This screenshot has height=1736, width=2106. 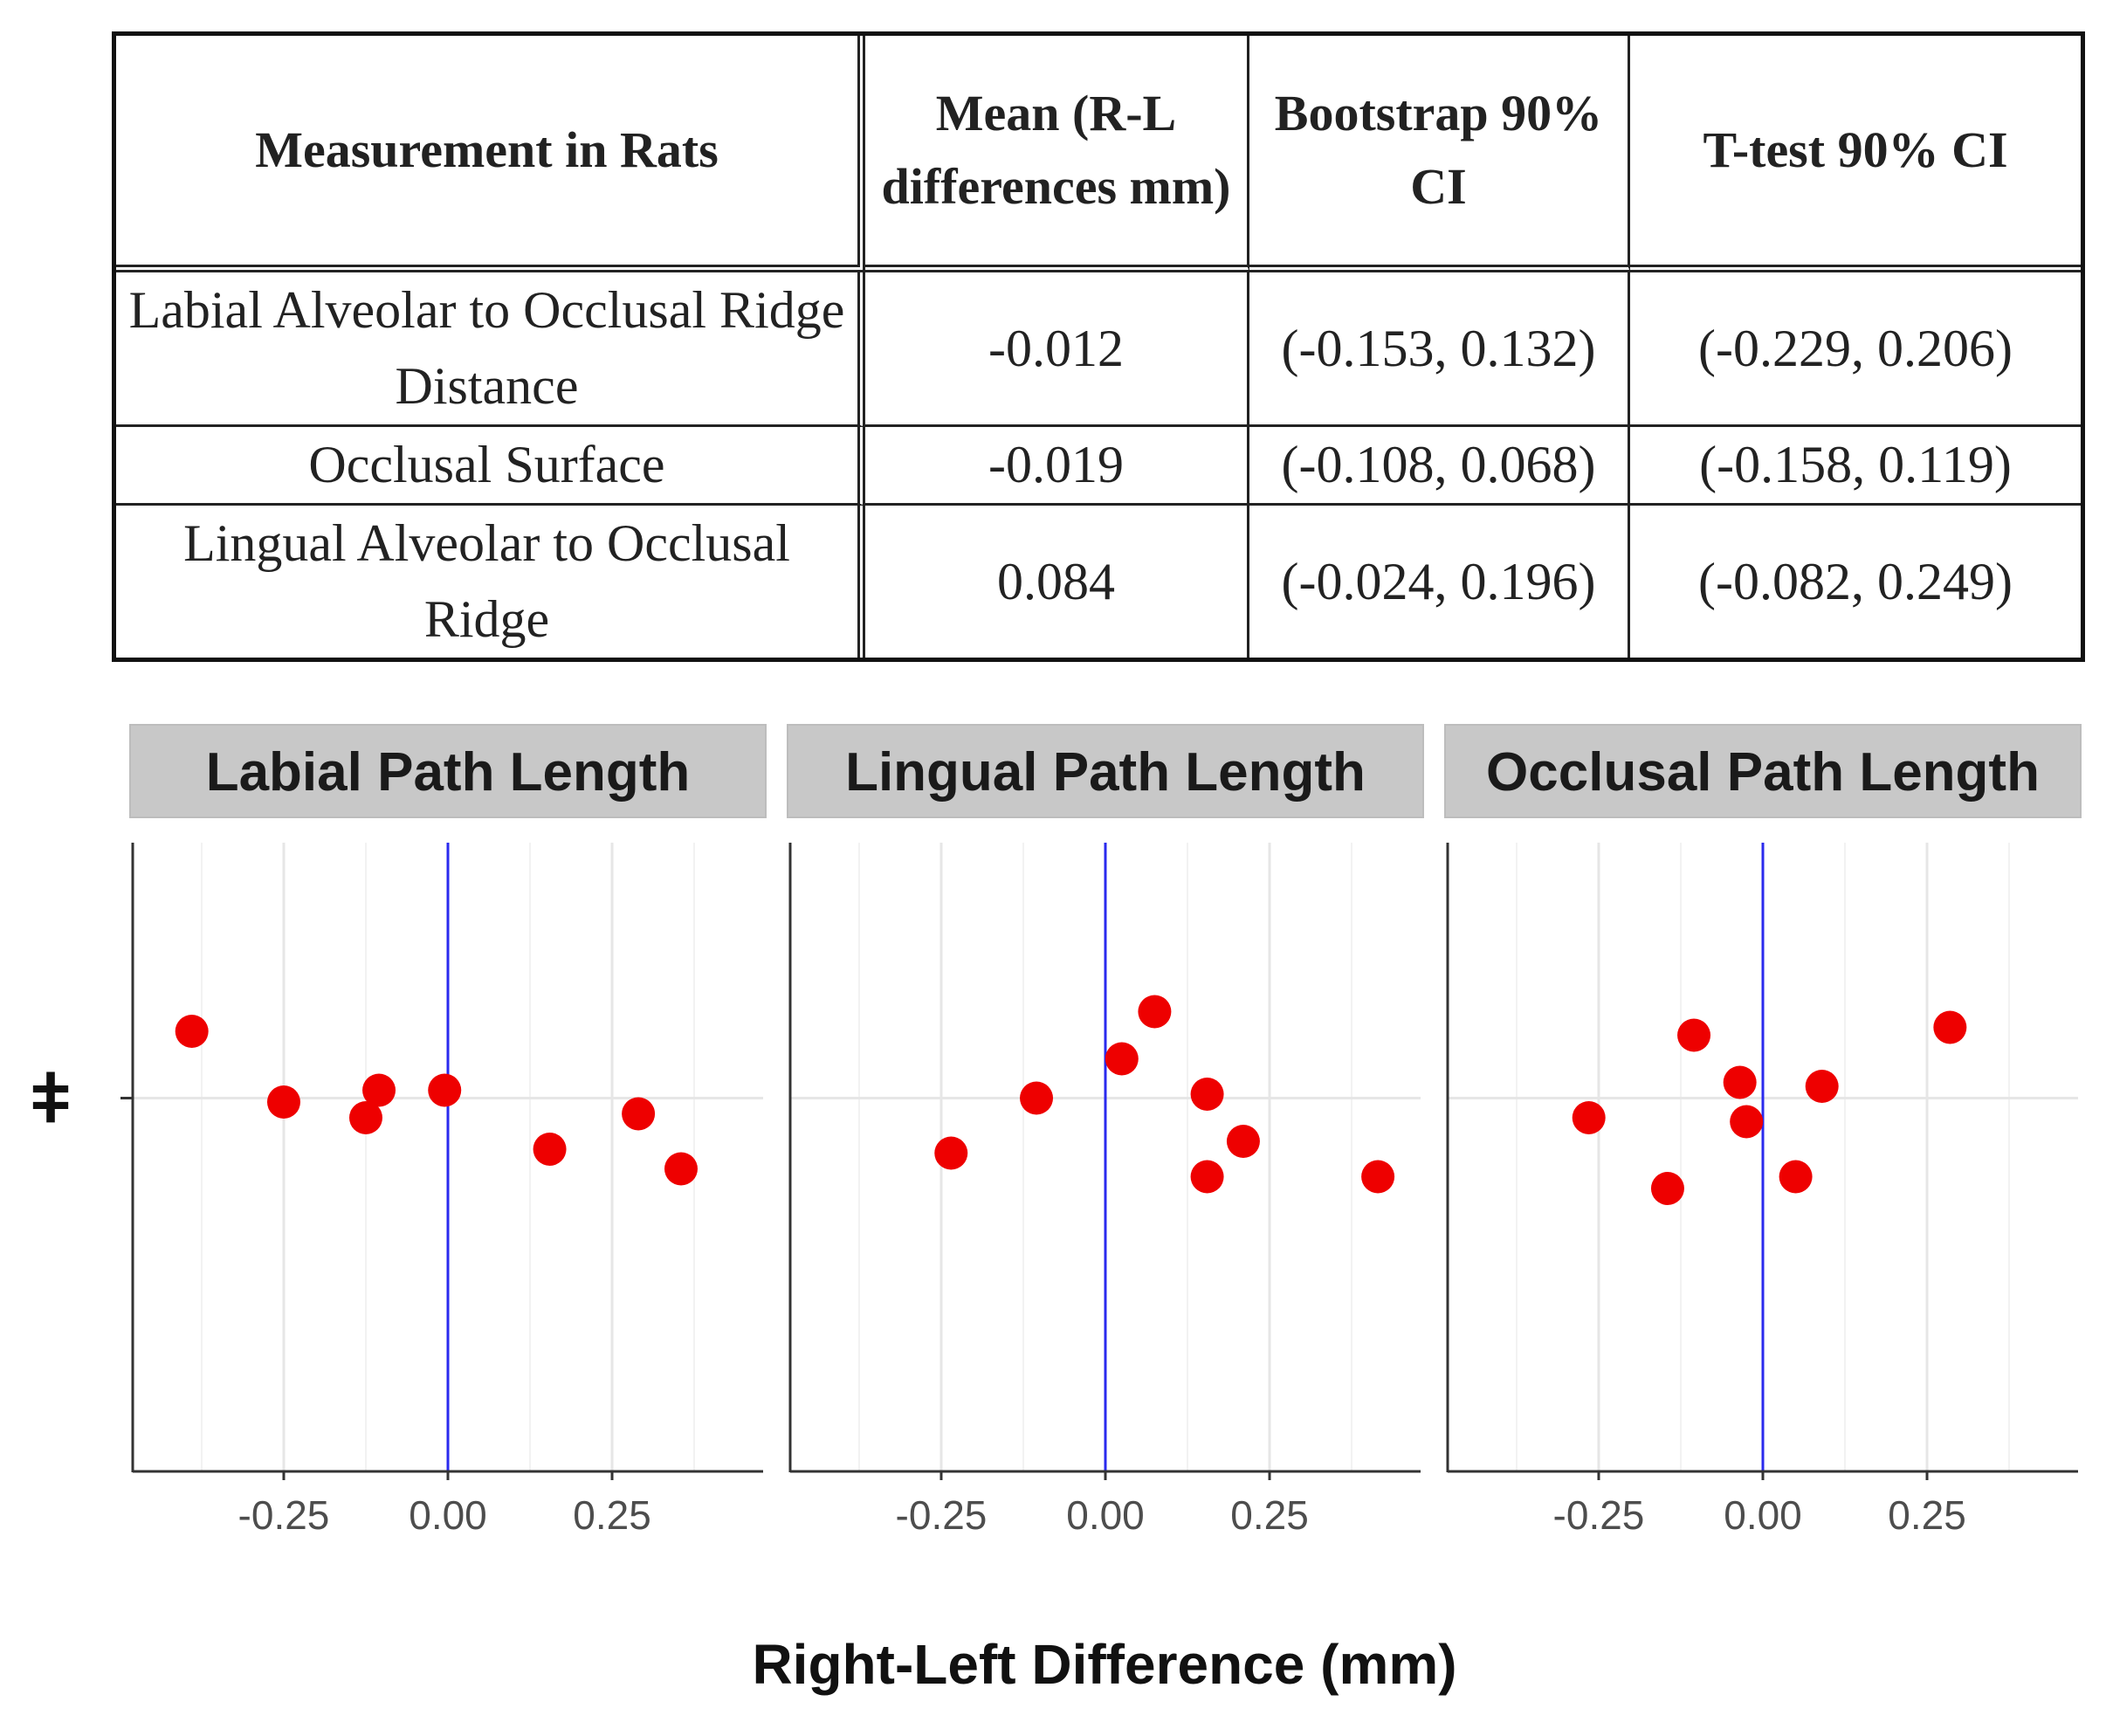 I want to click on cell-measurement: Occlusal Surface, so click(x=490, y=466).